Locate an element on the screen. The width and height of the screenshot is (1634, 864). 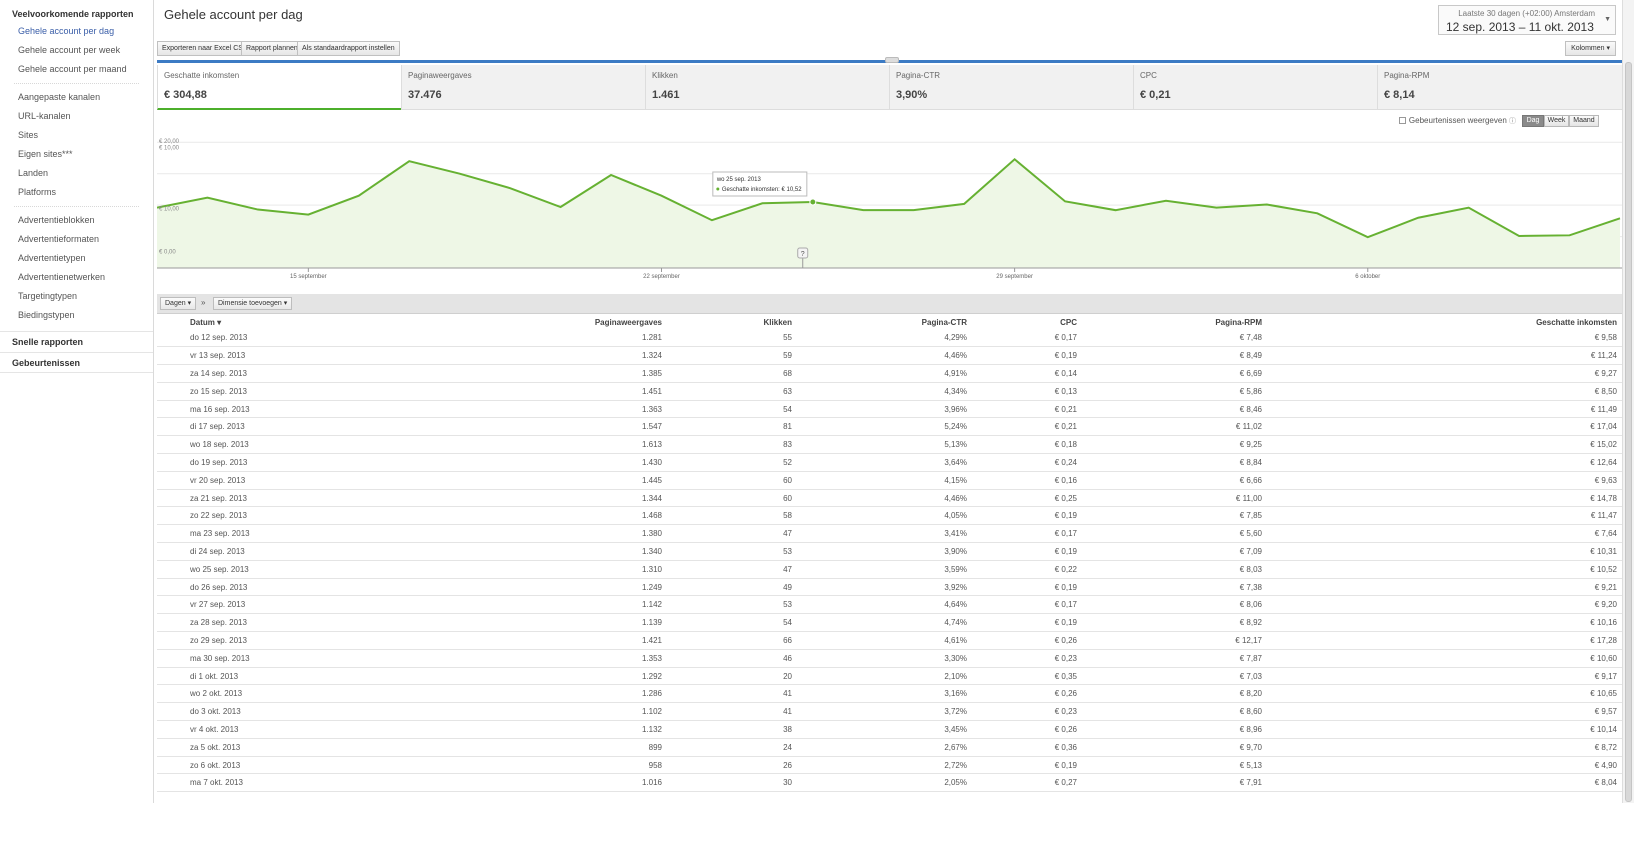
table-cell: 1.281 is located at coordinates (547, 338).